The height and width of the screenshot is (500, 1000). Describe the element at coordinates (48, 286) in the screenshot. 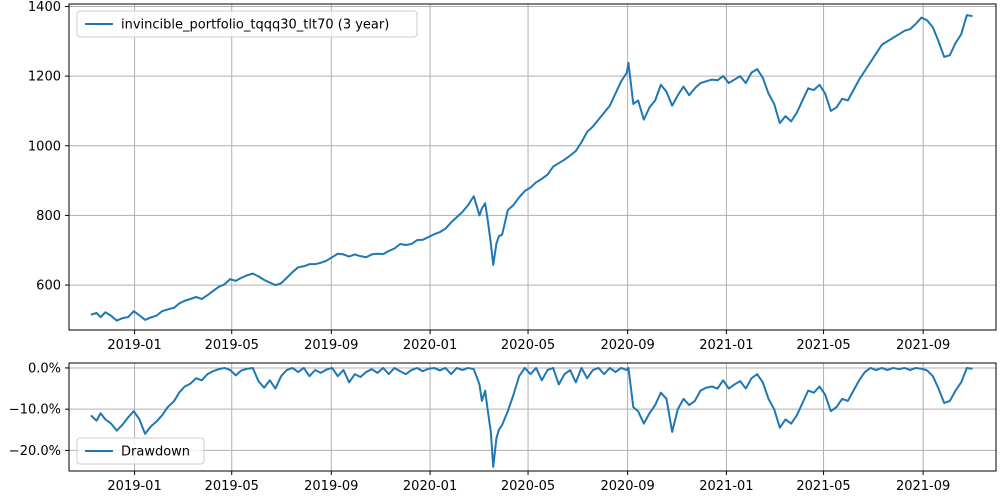

I see `y-tick-label: 600` at that location.